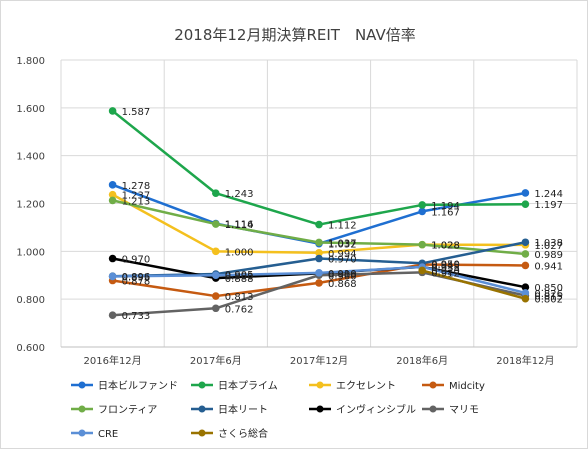 The width and height of the screenshot is (588, 450). Describe the element at coordinates (30, 157) in the screenshot. I see `y-tick-label: 1.400` at that location.